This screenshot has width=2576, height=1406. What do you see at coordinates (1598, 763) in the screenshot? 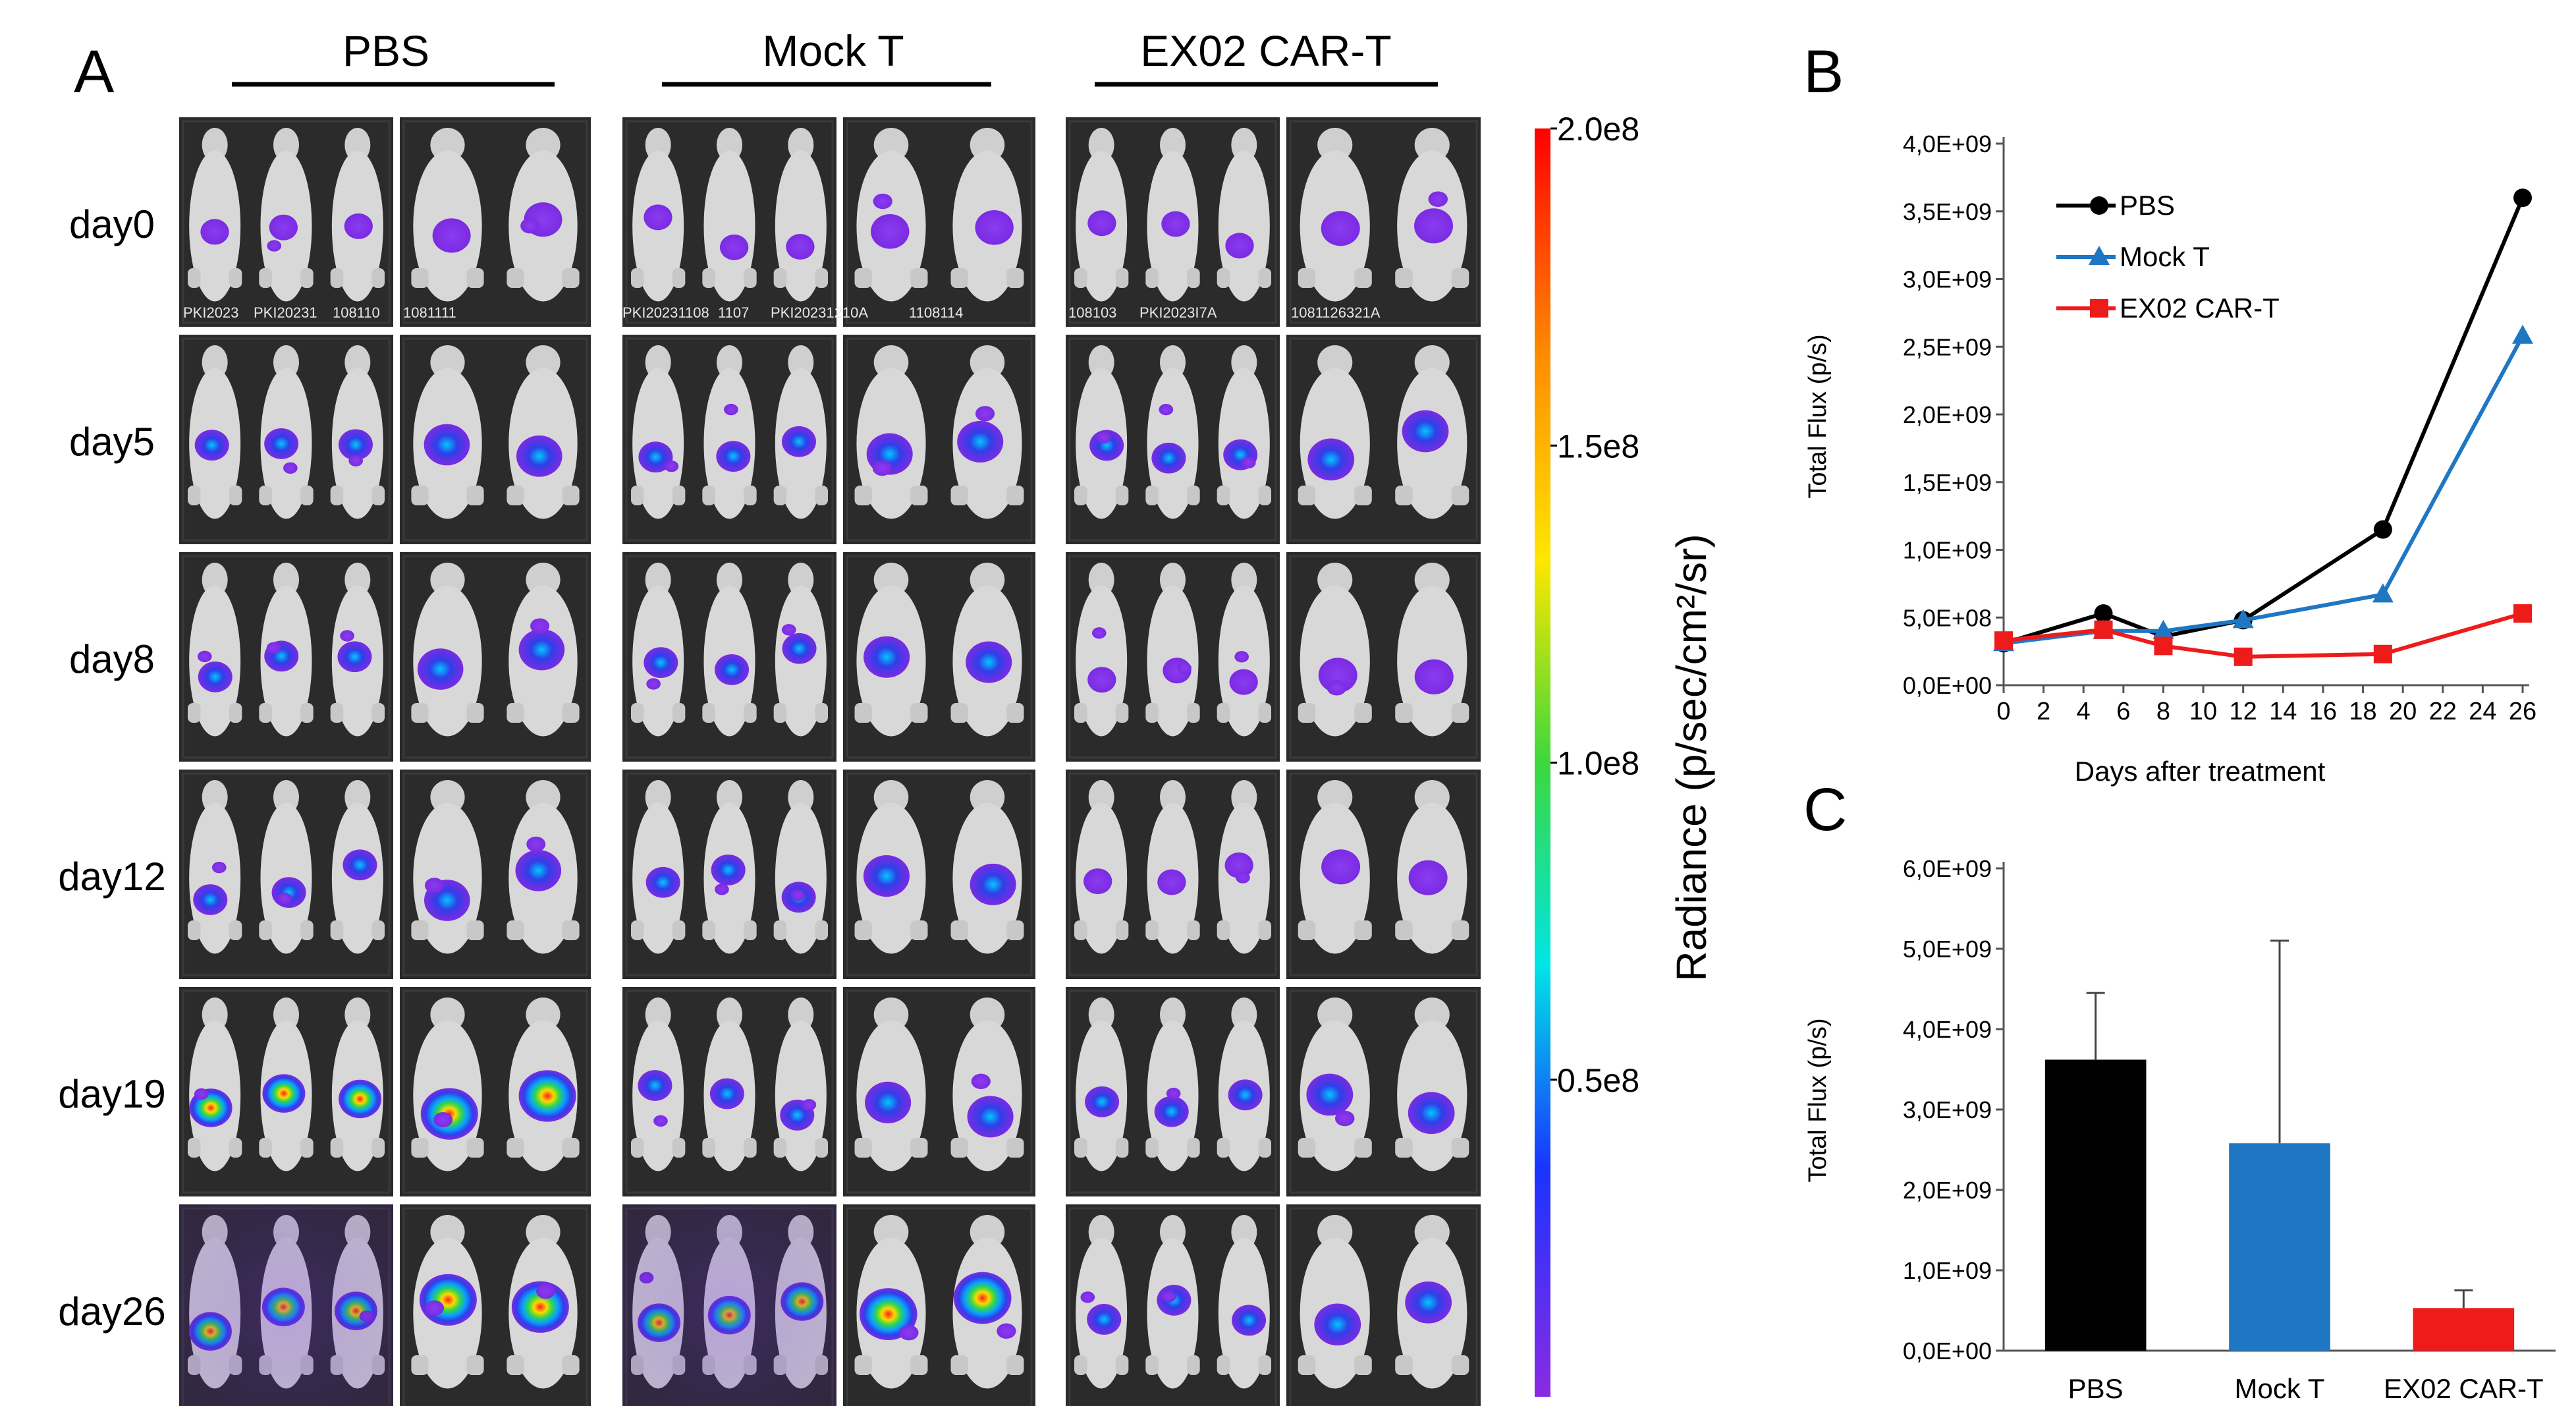
I see `colorbar-tick-label: 1.0e8` at bounding box center [1598, 763].